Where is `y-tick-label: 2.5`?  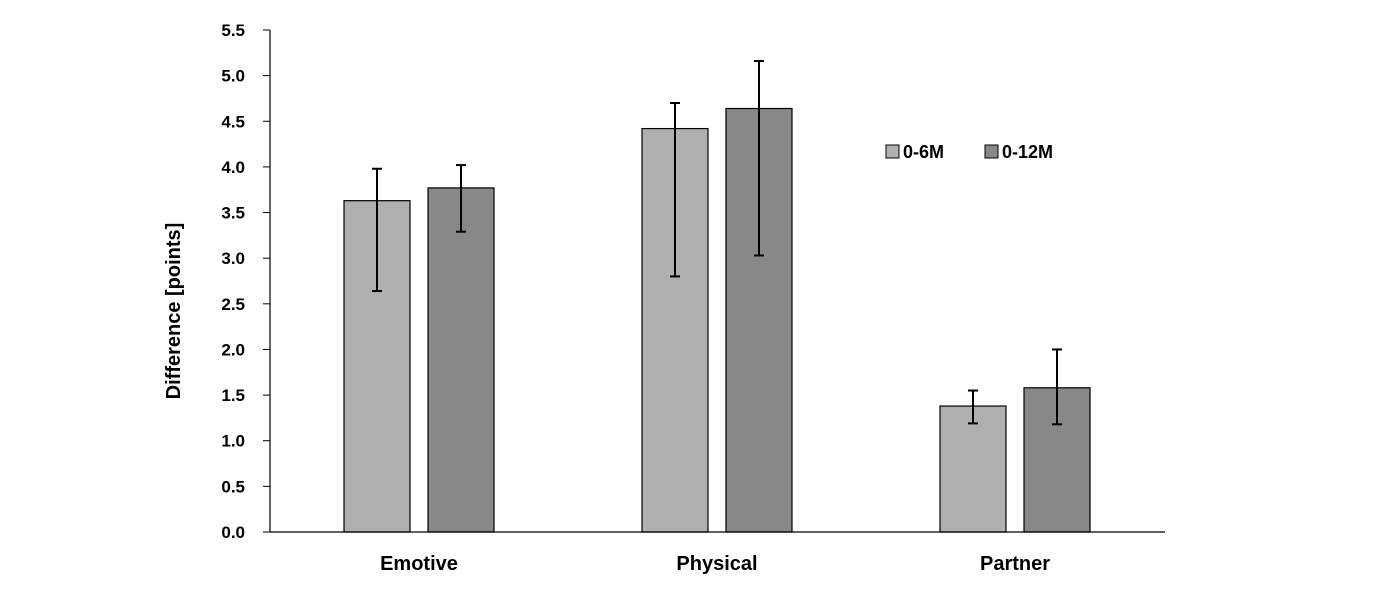 y-tick-label: 2.5 is located at coordinates (233, 304).